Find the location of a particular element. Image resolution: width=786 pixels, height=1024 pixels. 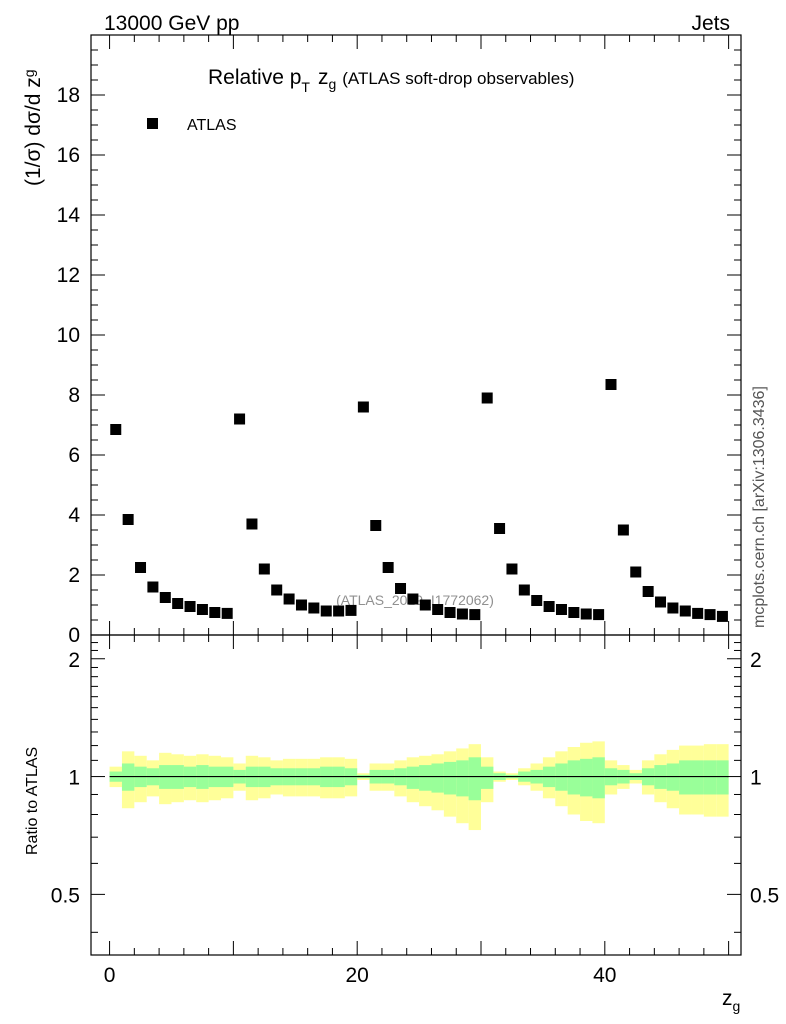

y-tick-label: 4 is located at coordinates (74, 515).